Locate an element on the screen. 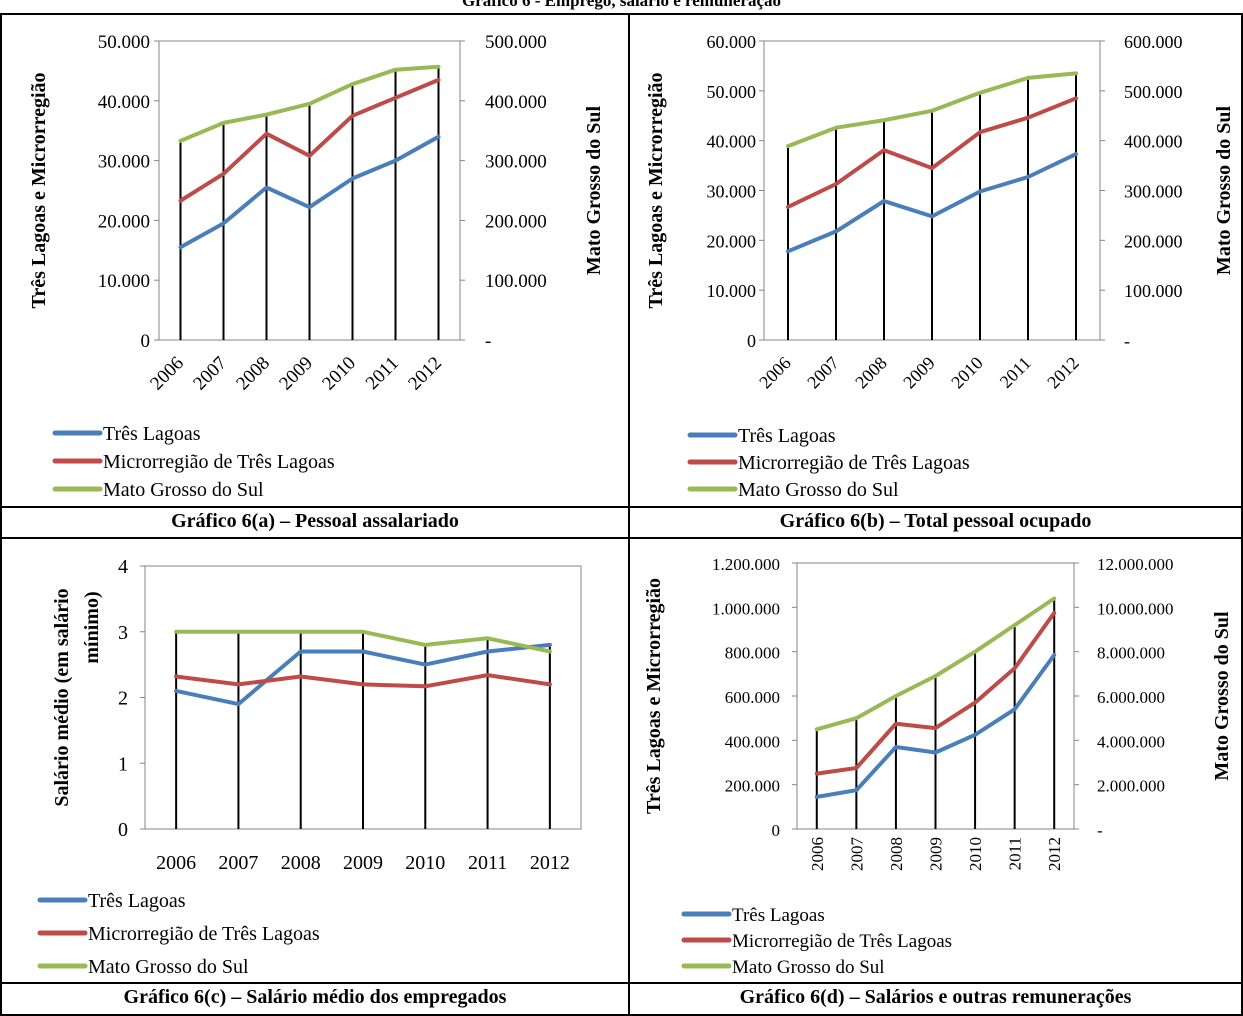  y2-tick-label: 10.000.000 is located at coordinates (1135, 608).